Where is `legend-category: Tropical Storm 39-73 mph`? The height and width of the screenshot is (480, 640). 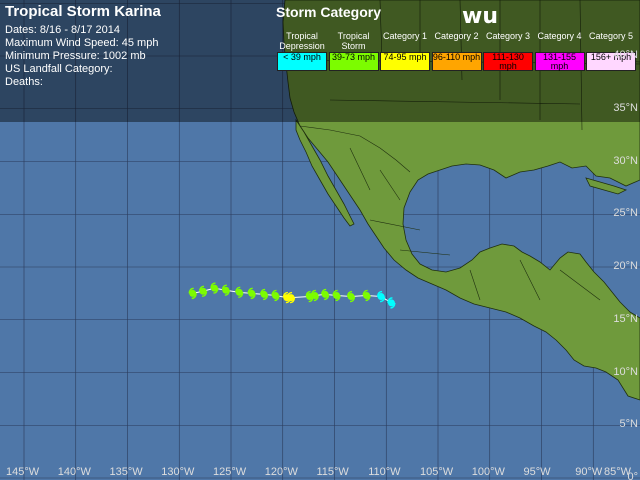
legend-category: Tropical Storm 39-73 mph is located at coordinates (353, 51).